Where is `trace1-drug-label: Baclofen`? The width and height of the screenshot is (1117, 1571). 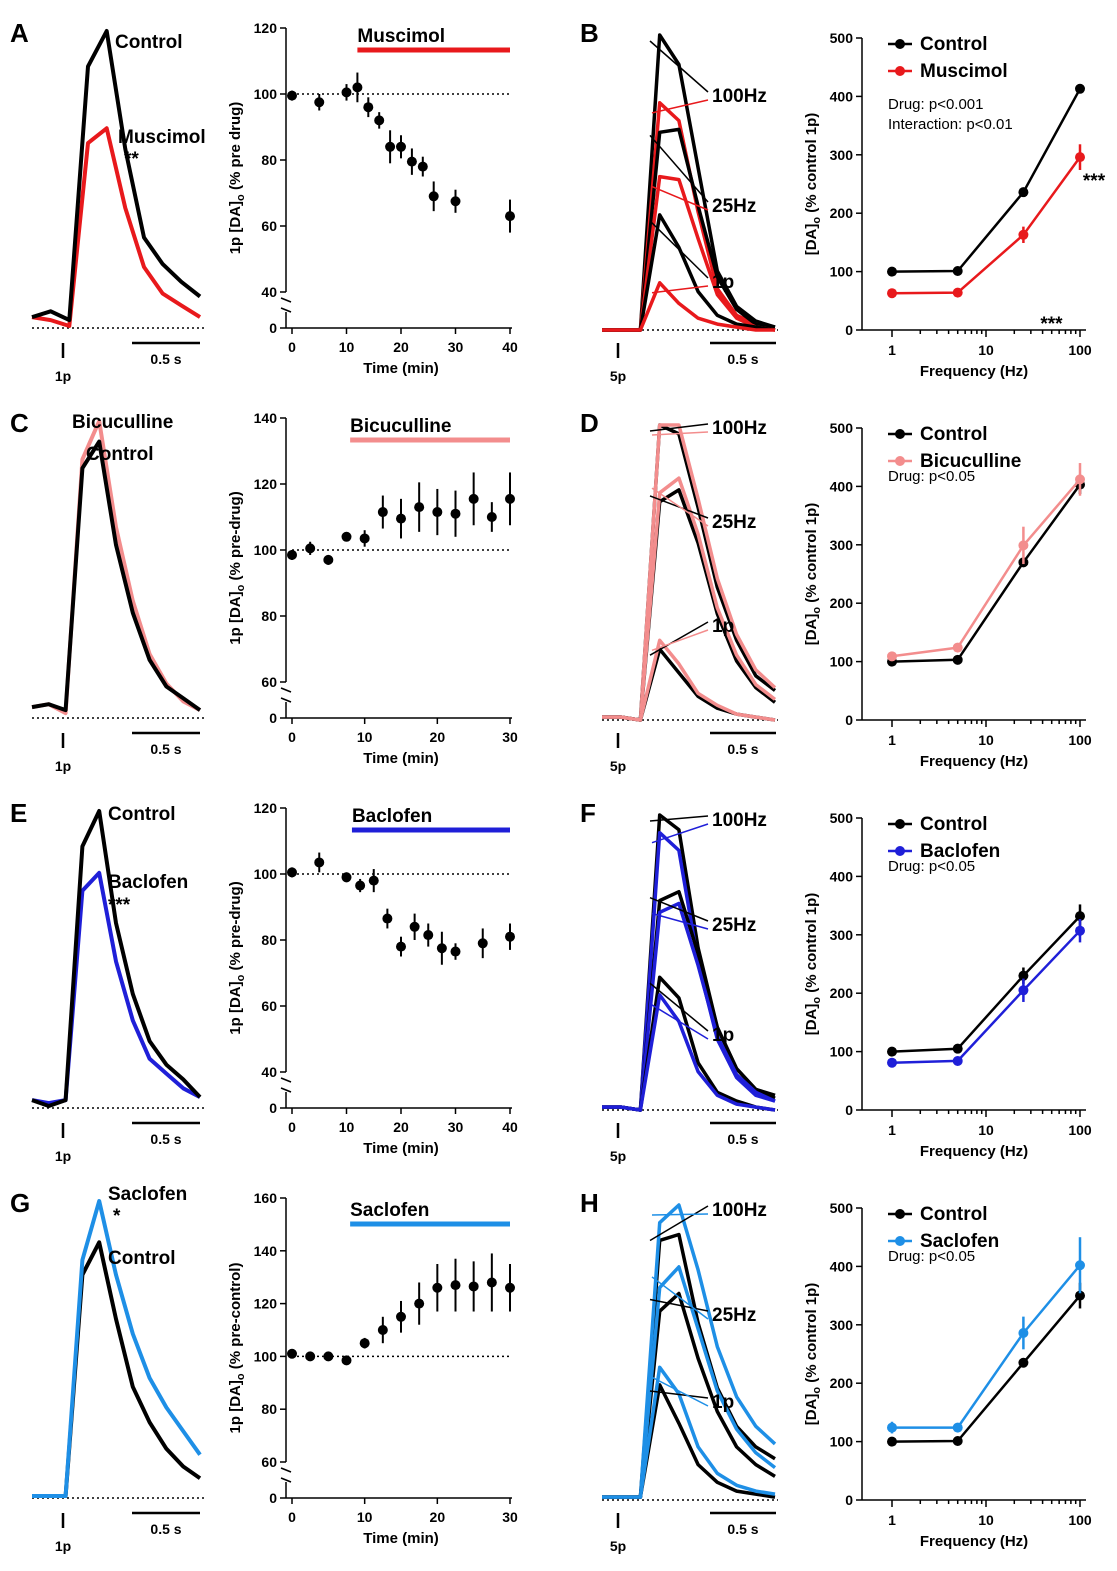 trace1-drug-label: Baclofen is located at coordinates (148, 882).